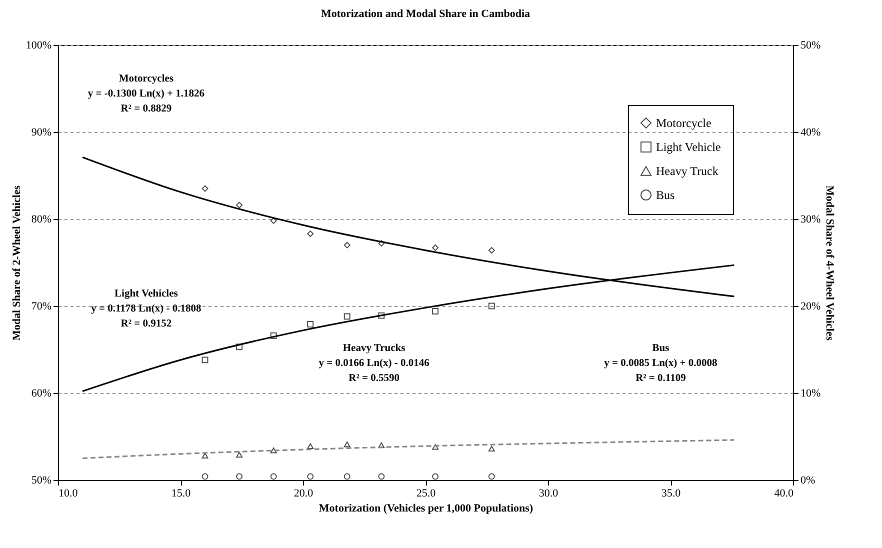  Describe the element at coordinates (810, 132) in the screenshot. I see `y2-tick-label: 40%` at that location.